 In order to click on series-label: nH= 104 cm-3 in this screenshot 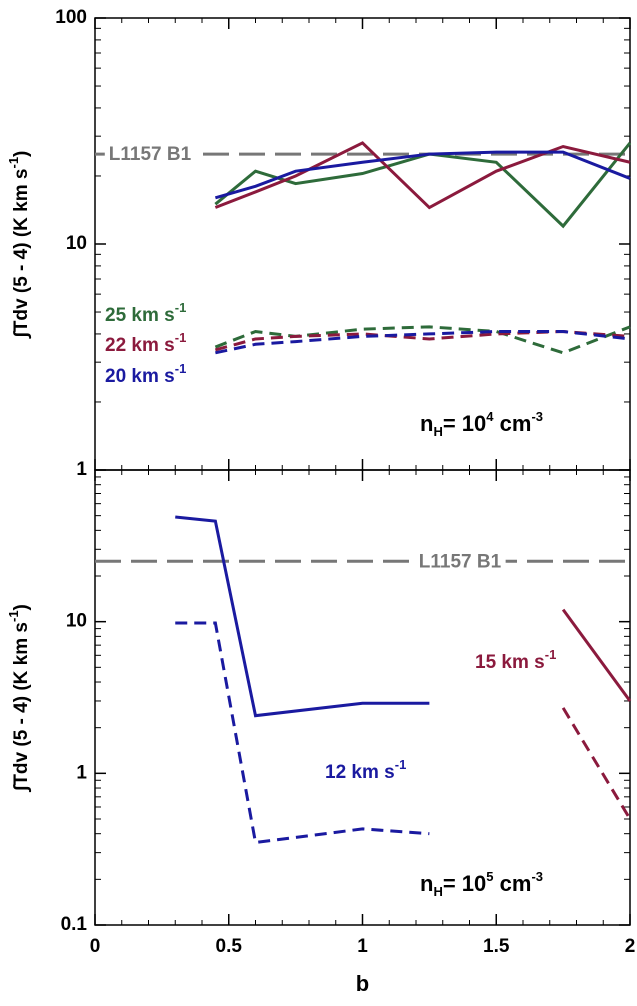, I will do `click(481, 424)`.